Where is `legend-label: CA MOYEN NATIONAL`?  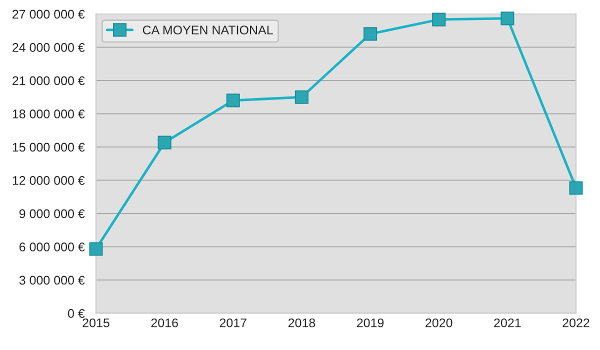
legend-label: CA MOYEN NATIONAL is located at coordinates (207, 30).